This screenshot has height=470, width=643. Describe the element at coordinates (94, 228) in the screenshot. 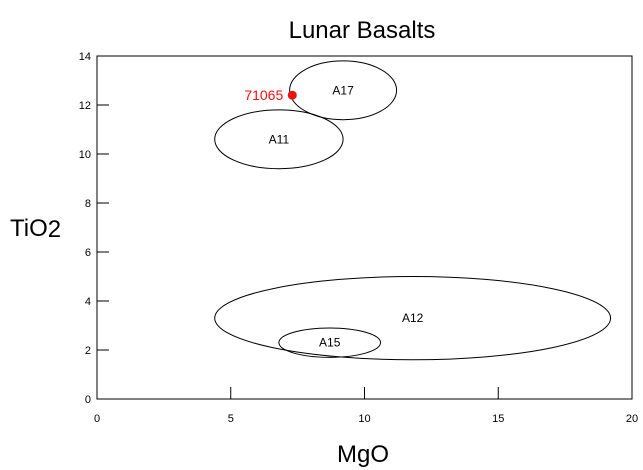

I see `y-axis-ticks: 0 2 4 6 8 10 12 14` at that location.